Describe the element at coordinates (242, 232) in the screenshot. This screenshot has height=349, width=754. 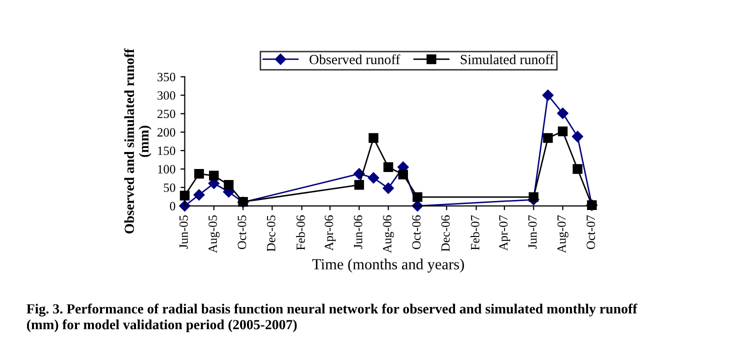
I see `x-tick-label: Oct-05` at that location.